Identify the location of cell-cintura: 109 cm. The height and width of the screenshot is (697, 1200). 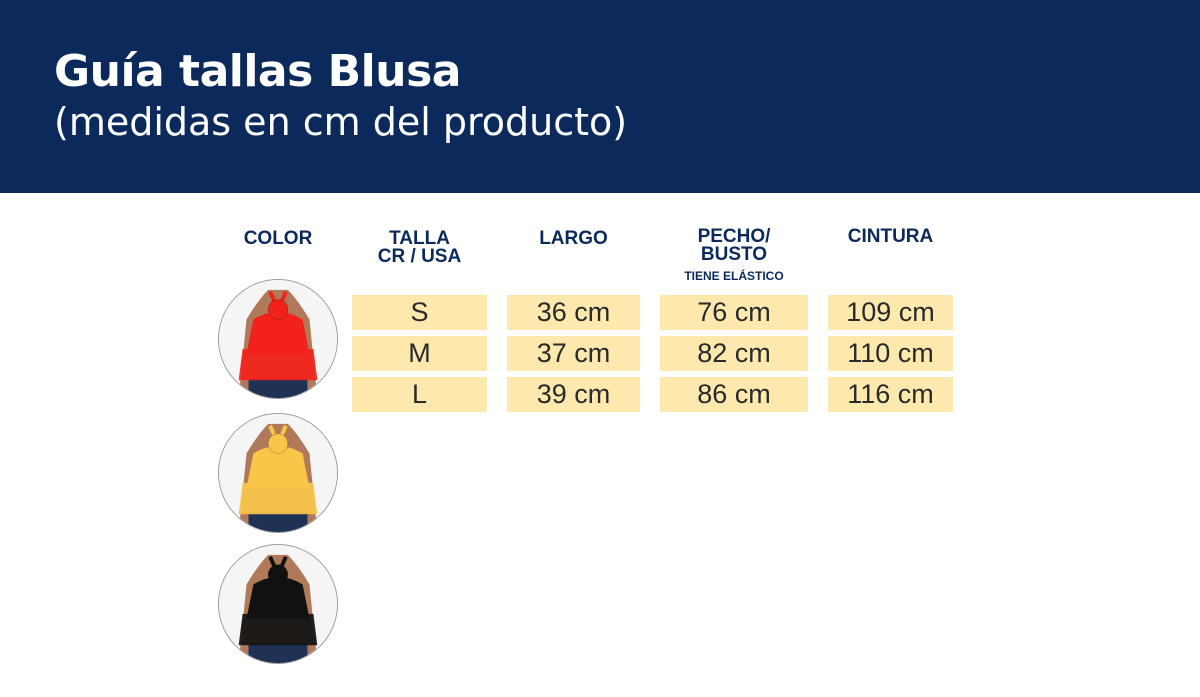
(890, 312).